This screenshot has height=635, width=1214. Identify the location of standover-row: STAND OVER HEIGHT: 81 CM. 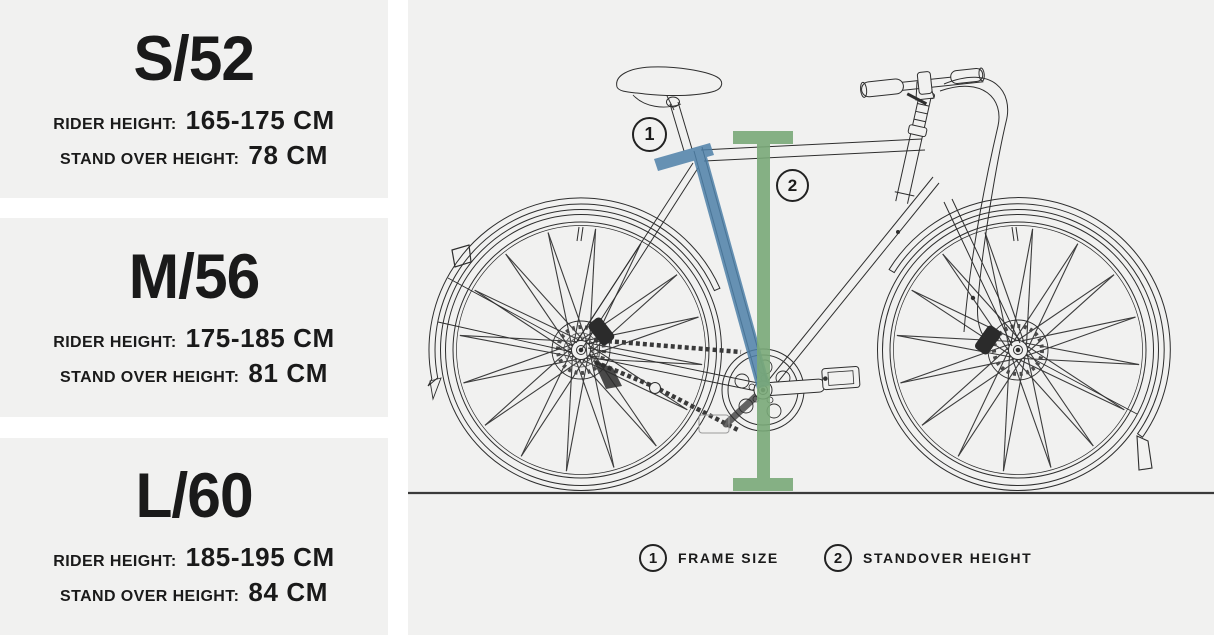
(194, 373).